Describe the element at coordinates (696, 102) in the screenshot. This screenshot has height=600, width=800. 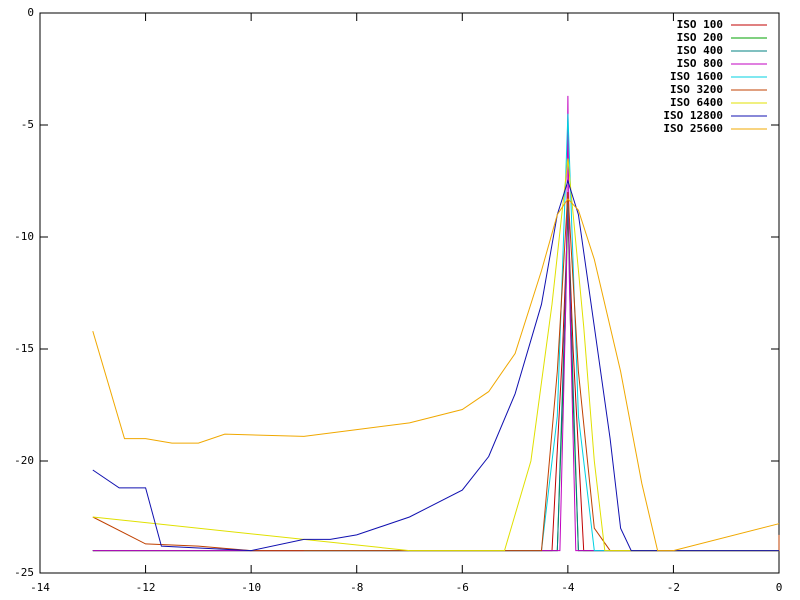
I see `legend-label: ISO 6400` at that location.